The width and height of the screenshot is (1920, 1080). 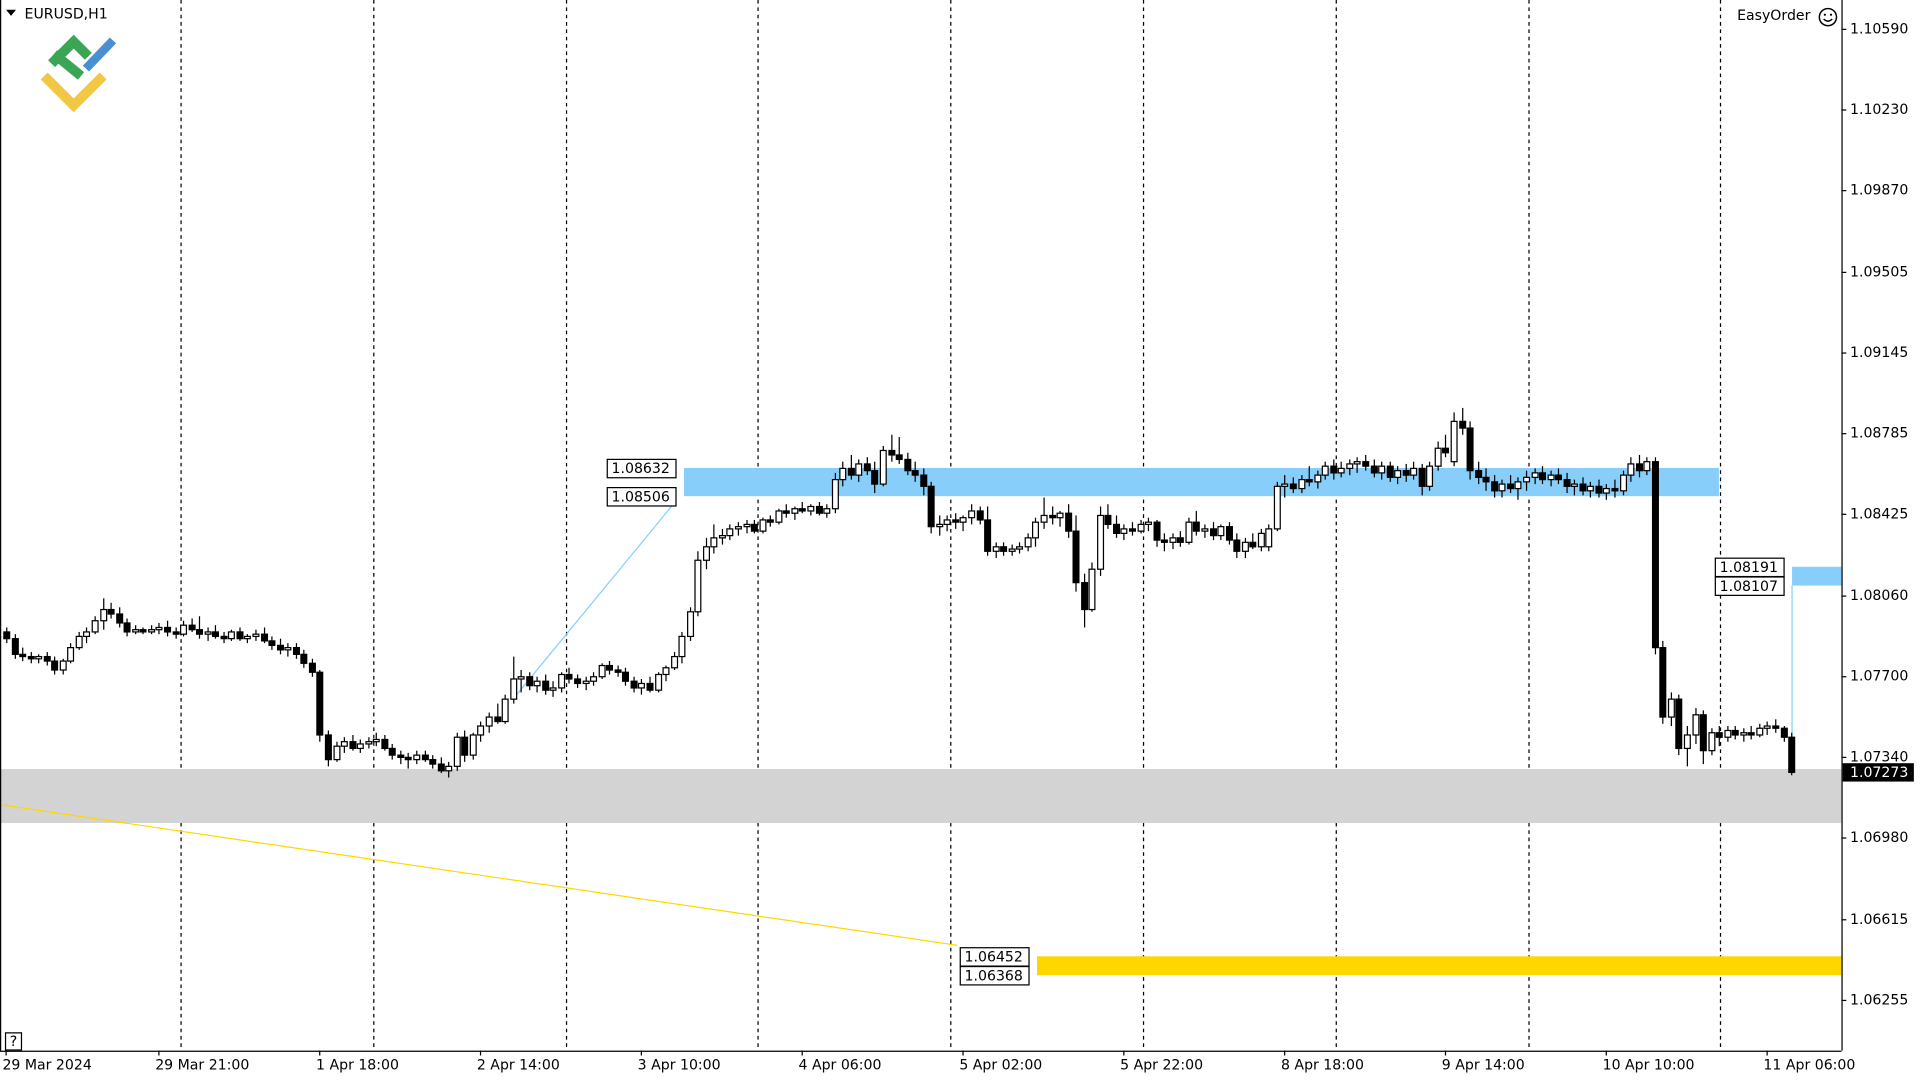 What do you see at coordinates (1879, 110) in the screenshot?
I see `y-tick-label: 1.10230` at bounding box center [1879, 110].